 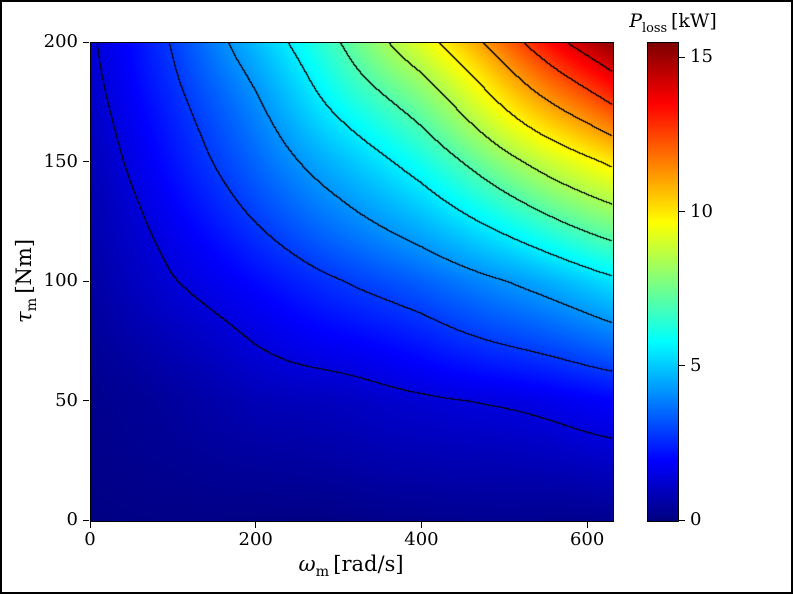 What do you see at coordinates (60, 280) in the screenshot?
I see `y-tick-label: 100` at bounding box center [60, 280].